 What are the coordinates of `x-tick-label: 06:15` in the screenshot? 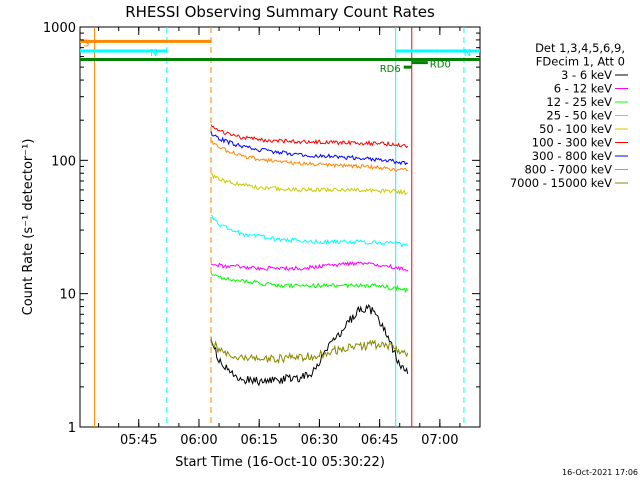 It's located at (258, 440).